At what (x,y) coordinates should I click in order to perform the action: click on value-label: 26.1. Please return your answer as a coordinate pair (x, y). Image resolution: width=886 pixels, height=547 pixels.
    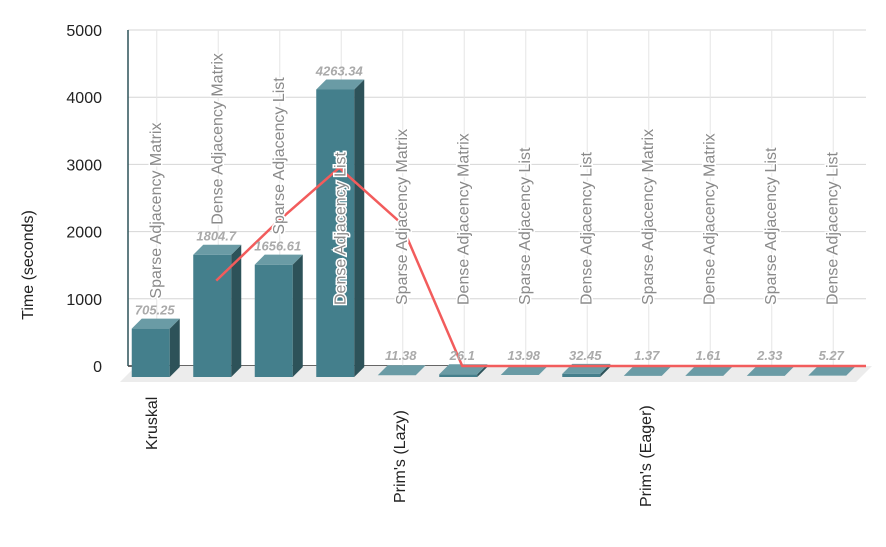
    Looking at the image, I should click on (462, 355).